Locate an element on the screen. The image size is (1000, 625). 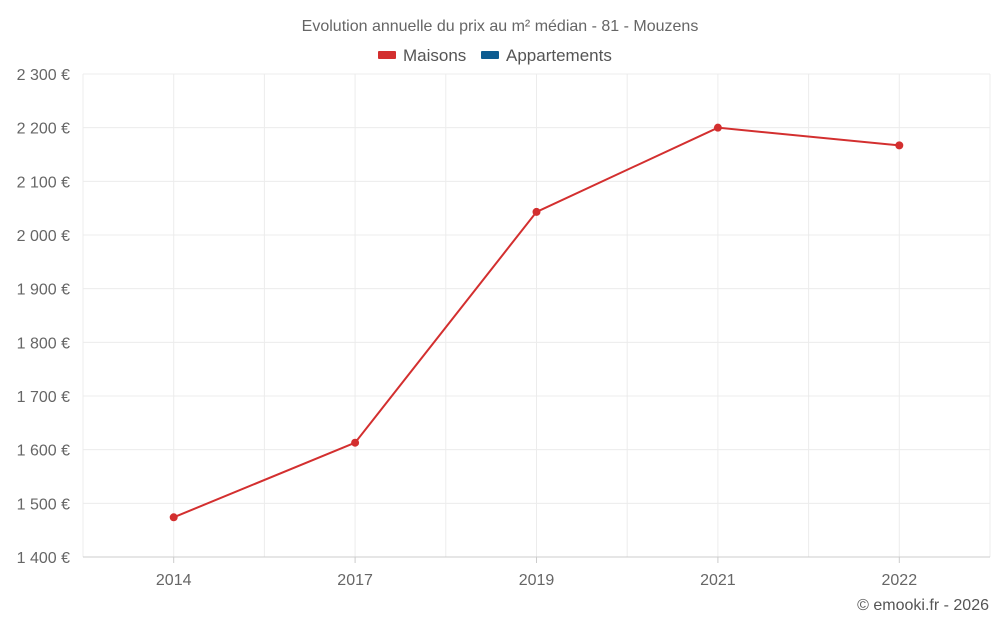
x-tick-label: 2014 is located at coordinates (174, 580).